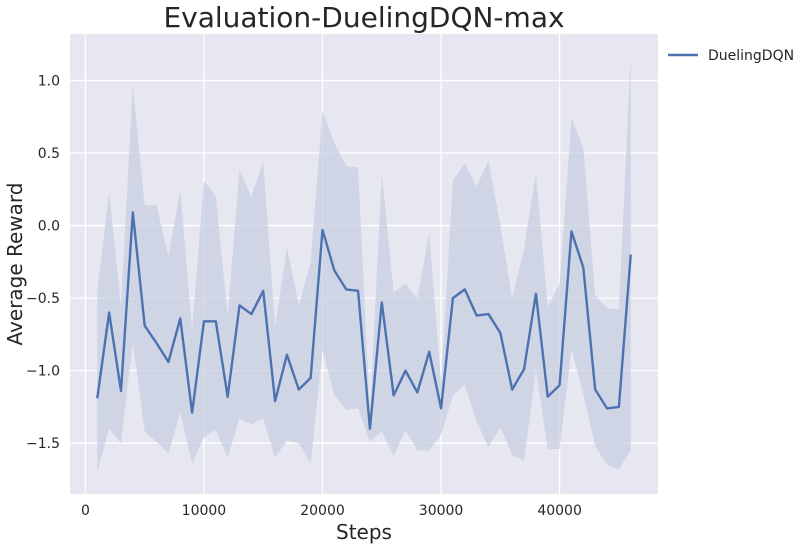 The width and height of the screenshot is (800, 550). I want to click on x-tick-labels: 0 10000 20000 30000 40000, so click(331, 511).